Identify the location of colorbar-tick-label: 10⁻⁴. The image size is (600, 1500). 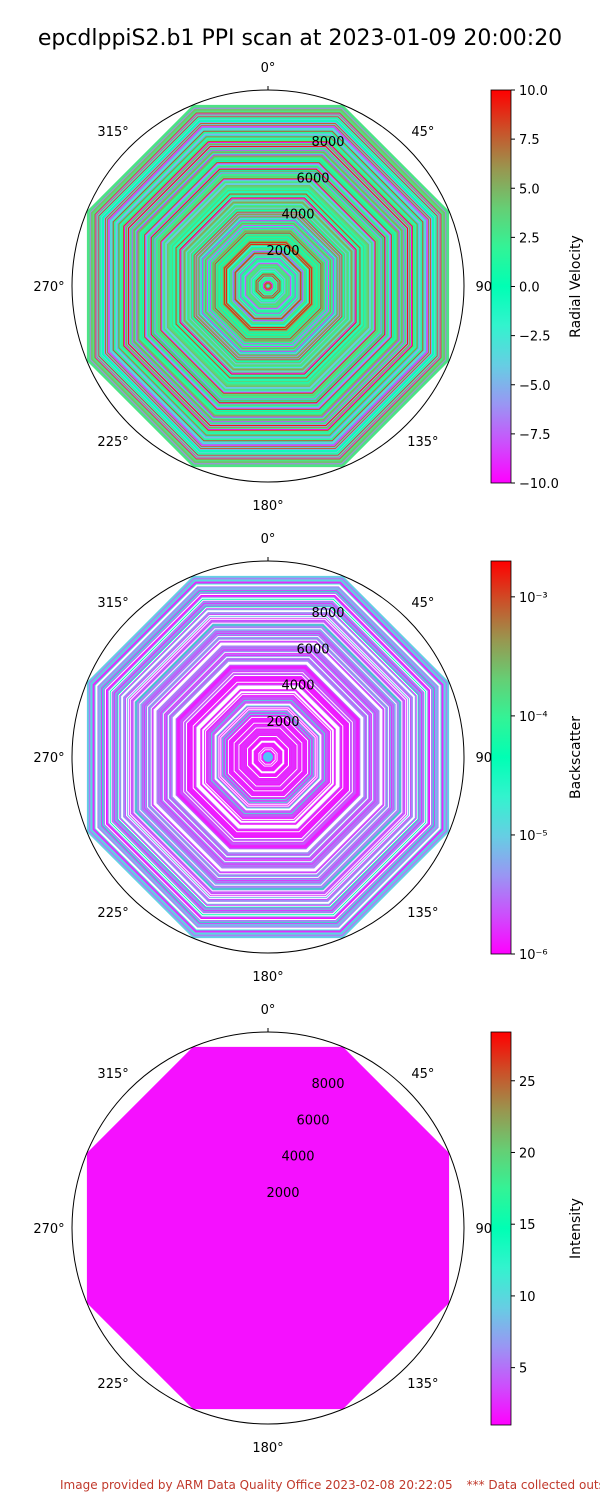
(533, 717).